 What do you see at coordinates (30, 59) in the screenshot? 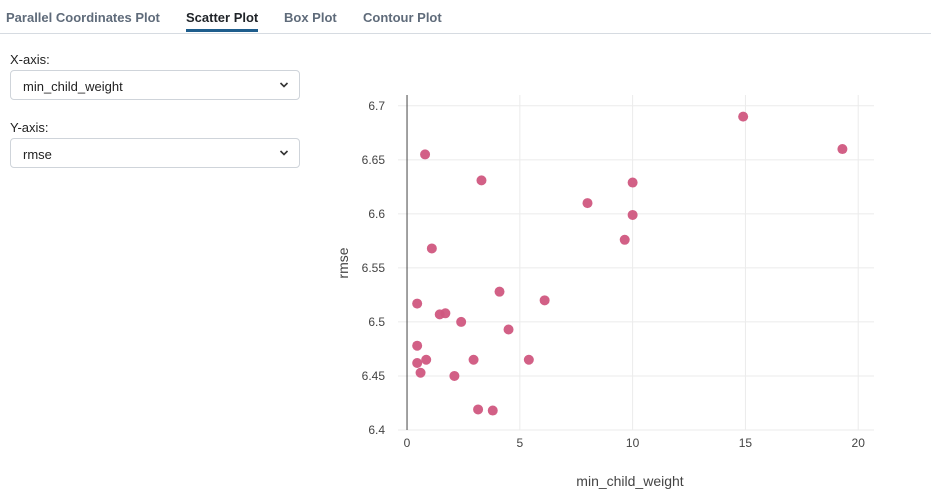
I see `x-axis-label: X-axis:` at bounding box center [30, 59].